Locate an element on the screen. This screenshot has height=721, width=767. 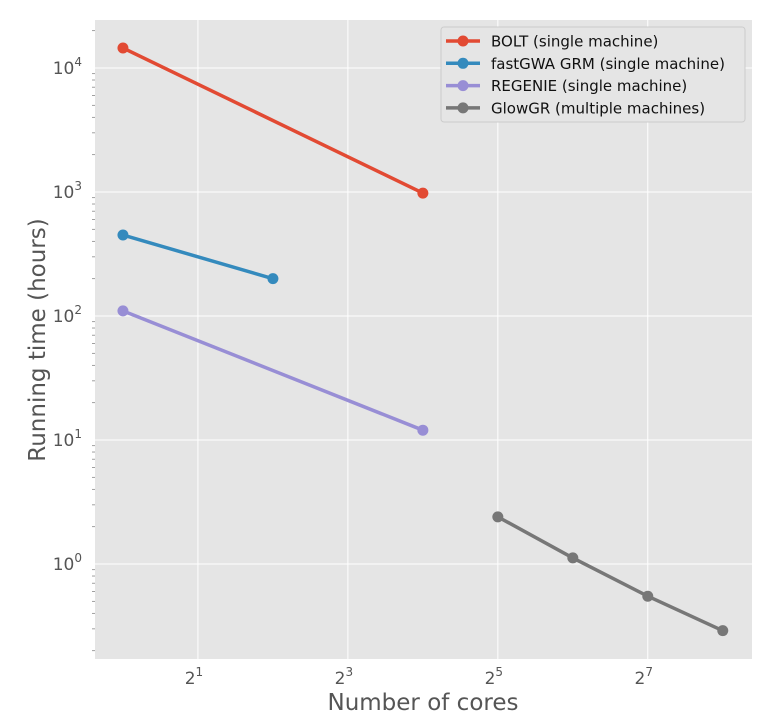
x-axis-label: Number of cores is located at coordinates (423, 703).